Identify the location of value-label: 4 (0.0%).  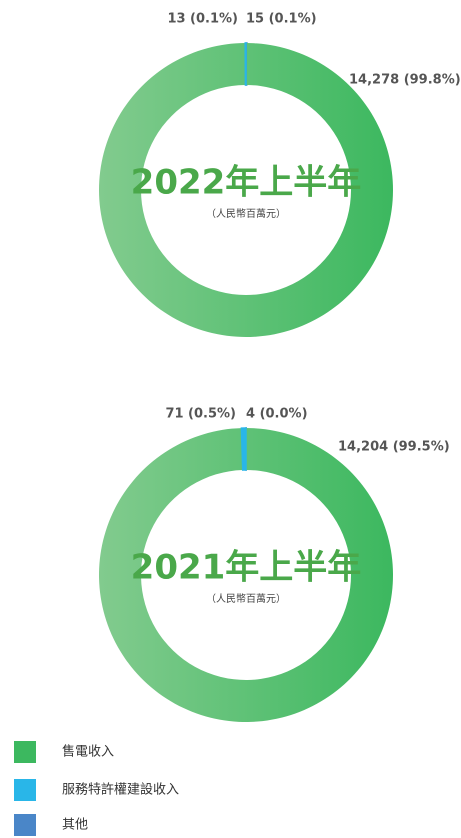
(277, 414).